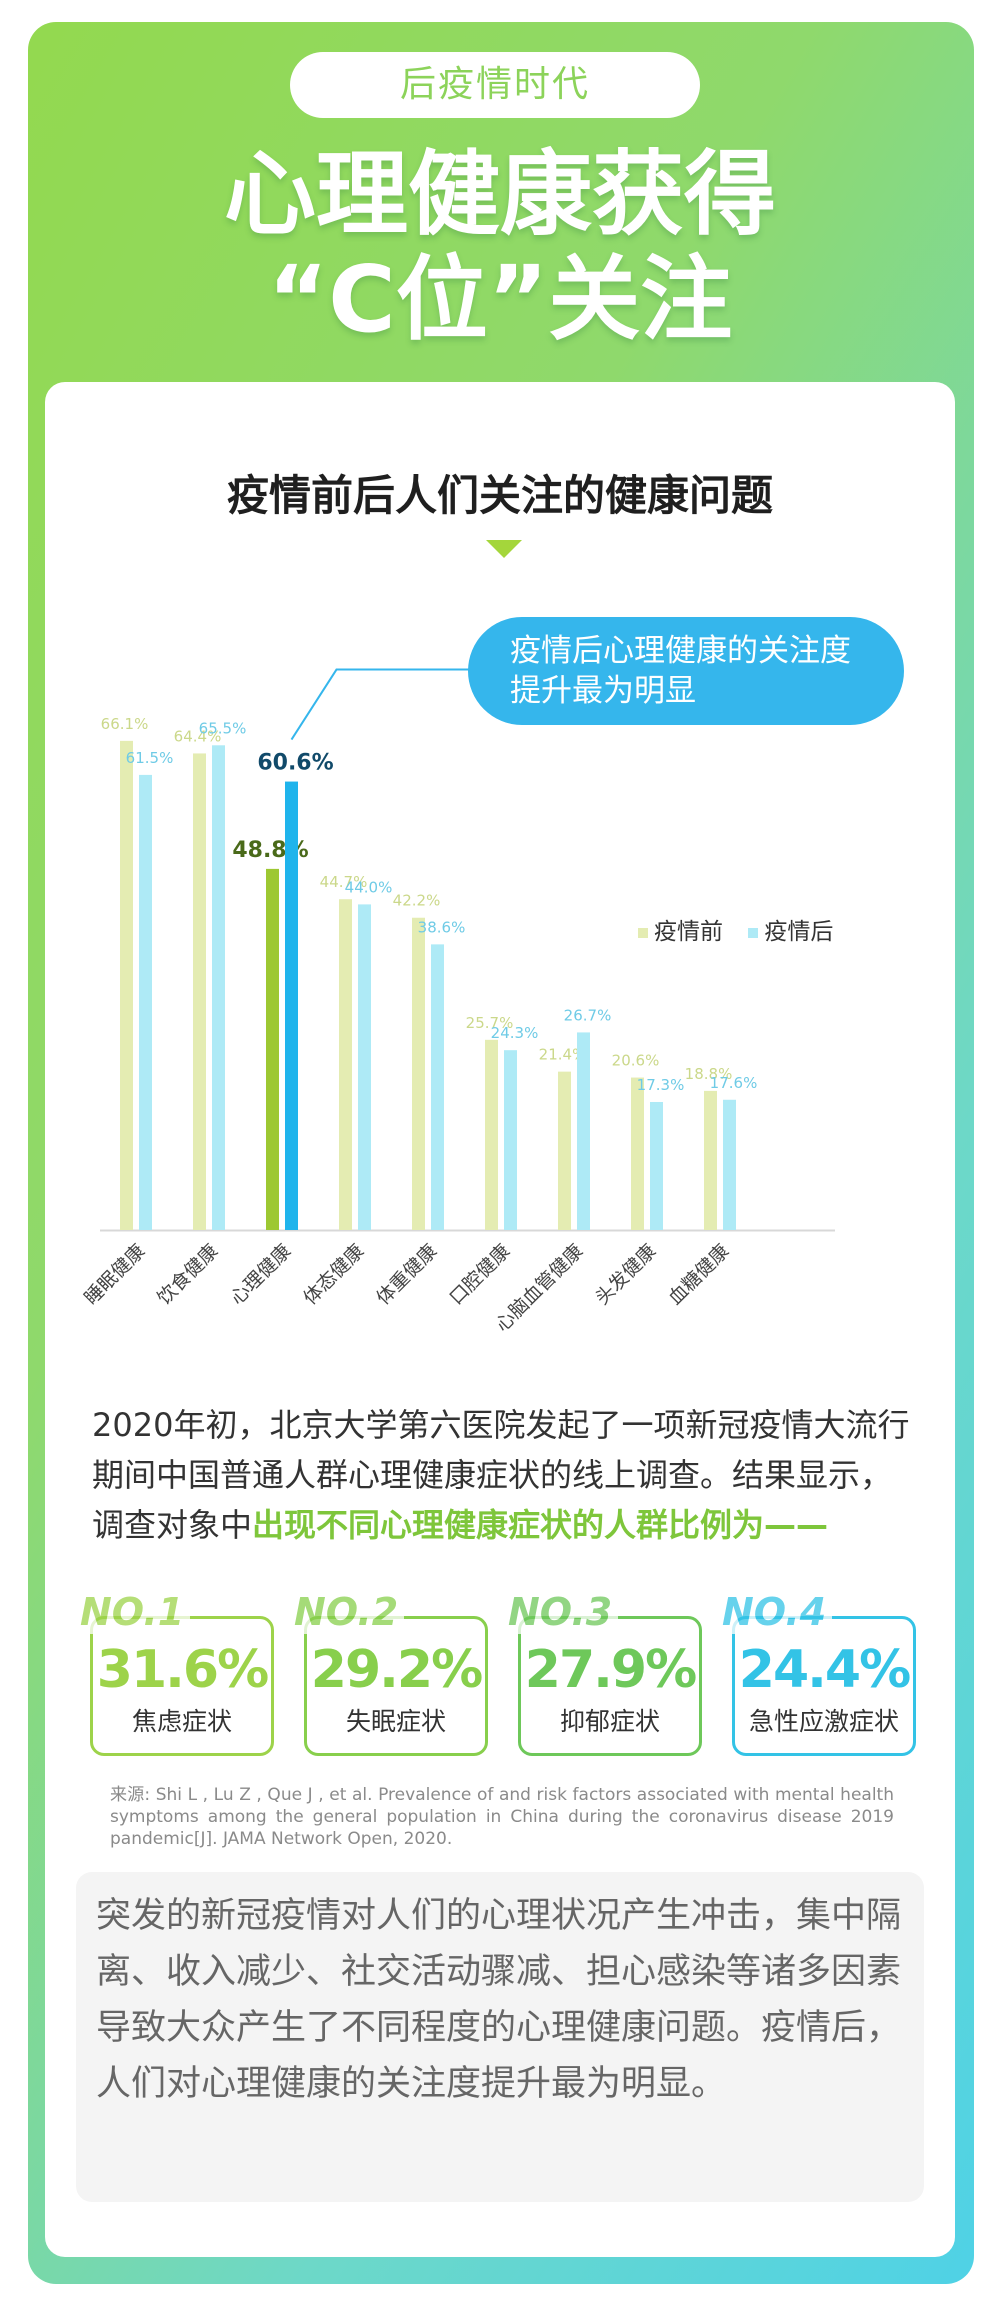  I want to click on headline-line-2: “C位”关注, so click(500, 299).